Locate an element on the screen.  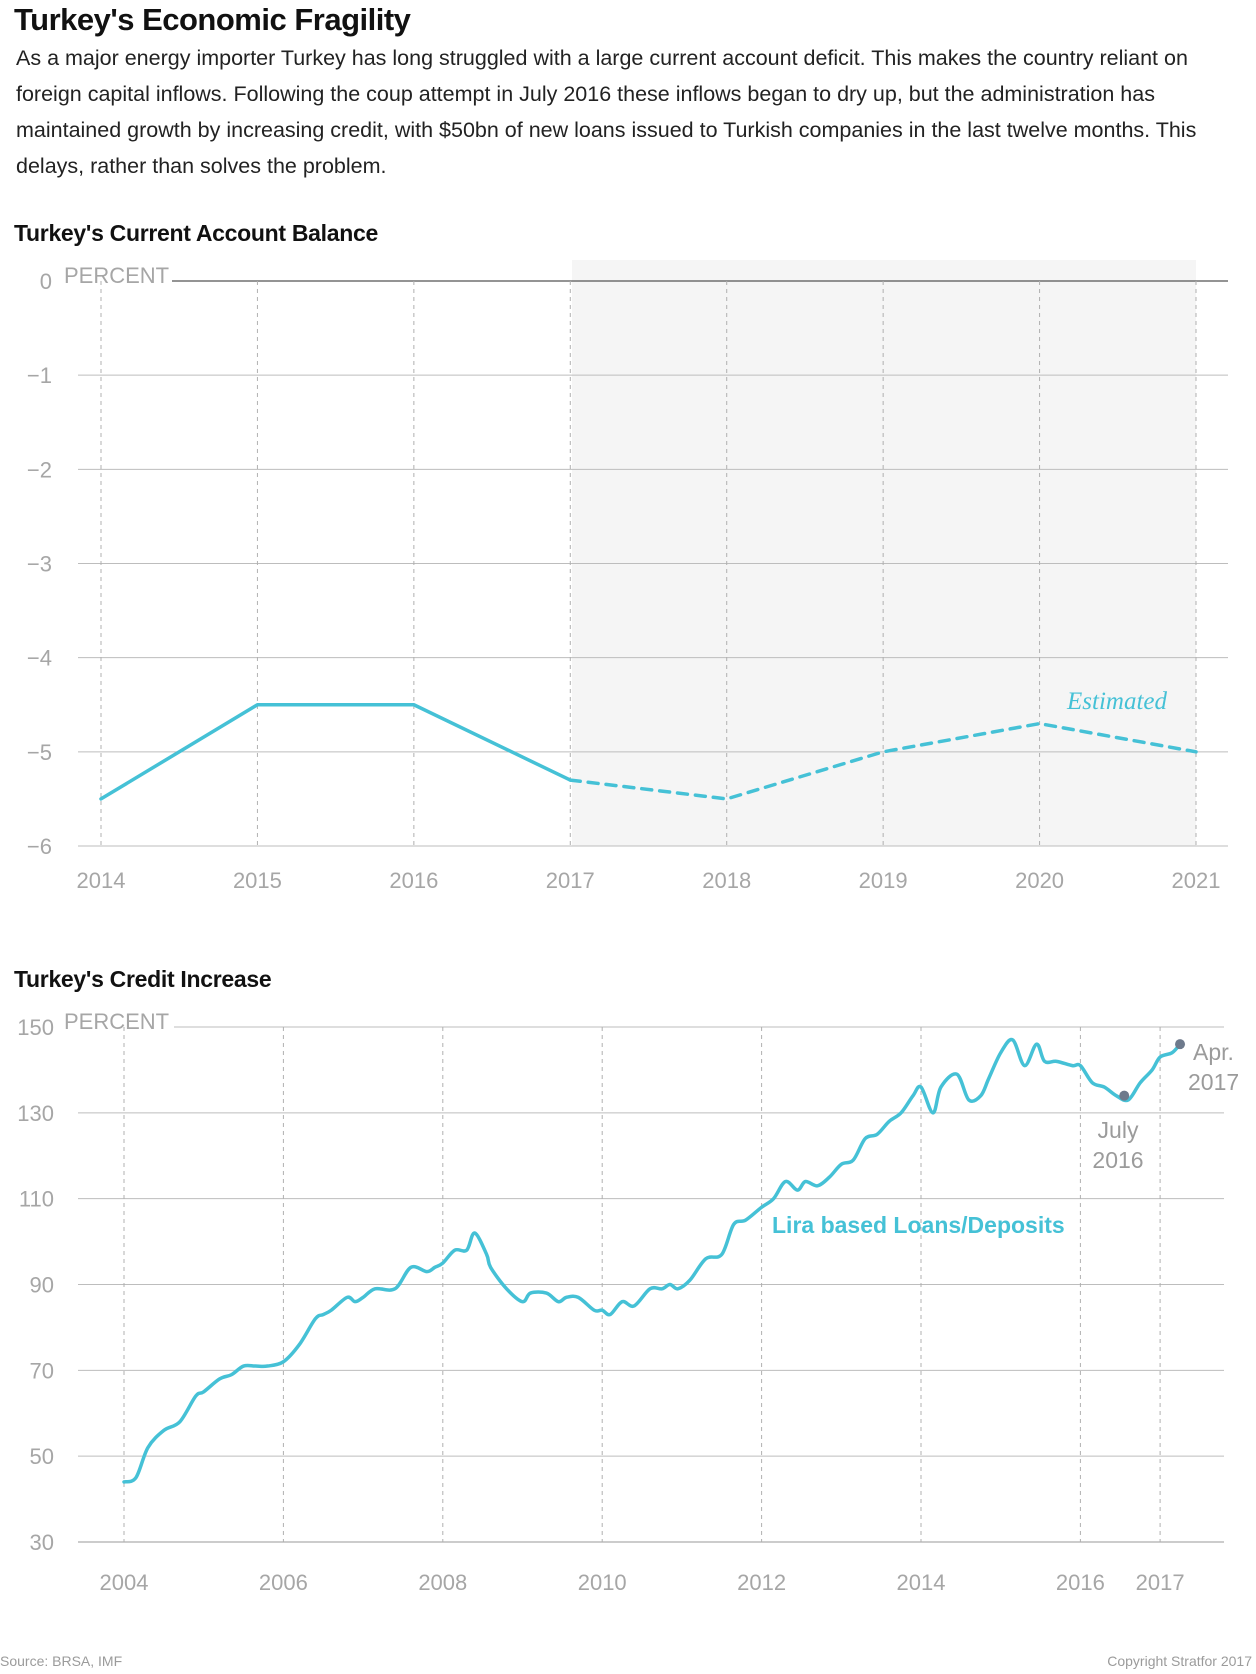
chart2-title: Turkey's Credit Increase is located at coordinates (143, 979).